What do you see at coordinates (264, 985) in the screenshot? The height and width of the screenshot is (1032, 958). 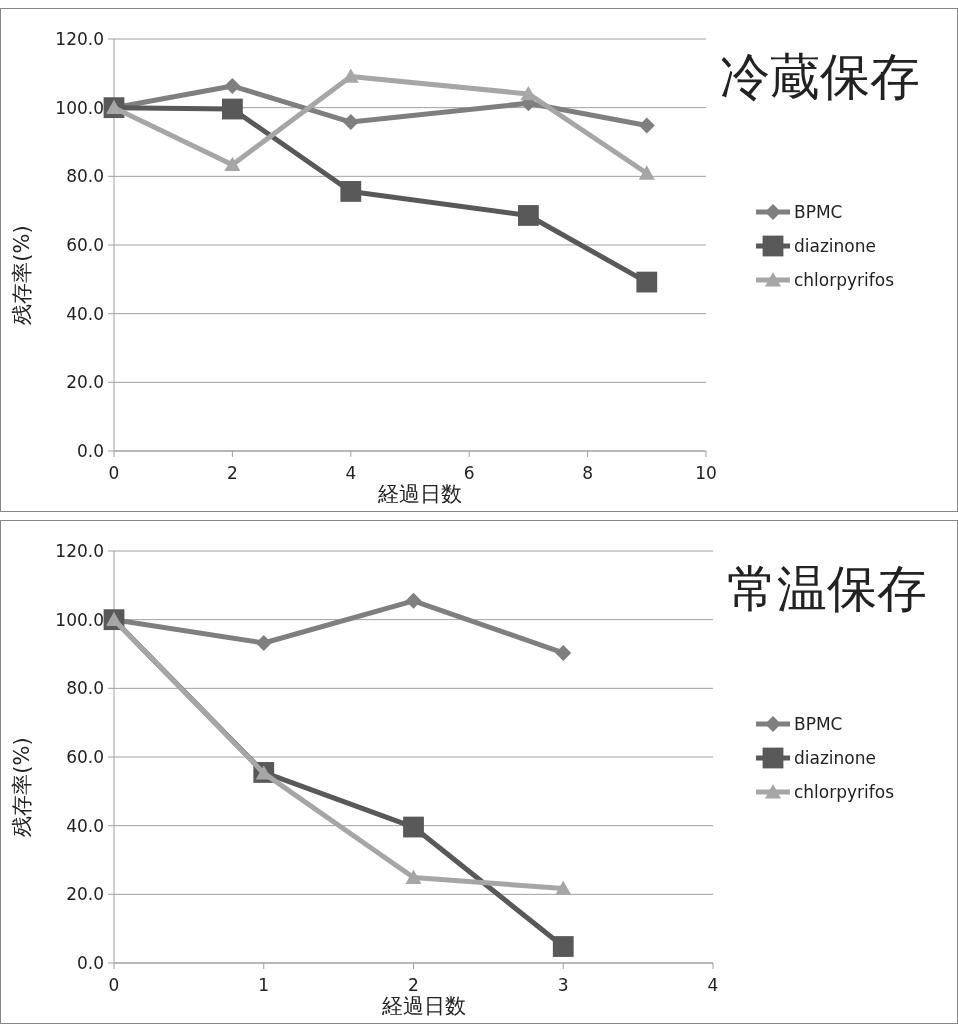 I see `x-tick-label: 1` at bounding box center [264, 985].